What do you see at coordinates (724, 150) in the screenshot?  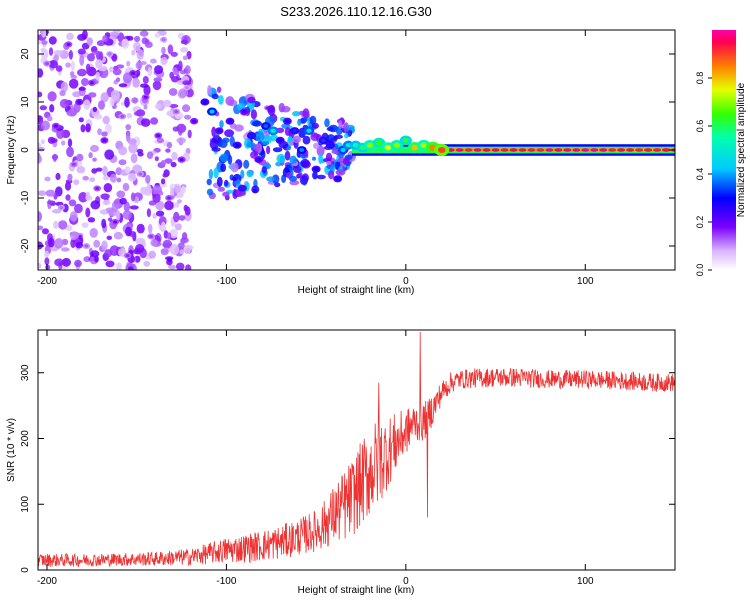 I see `colorbar-gradient` at bounding box center [724, 150].